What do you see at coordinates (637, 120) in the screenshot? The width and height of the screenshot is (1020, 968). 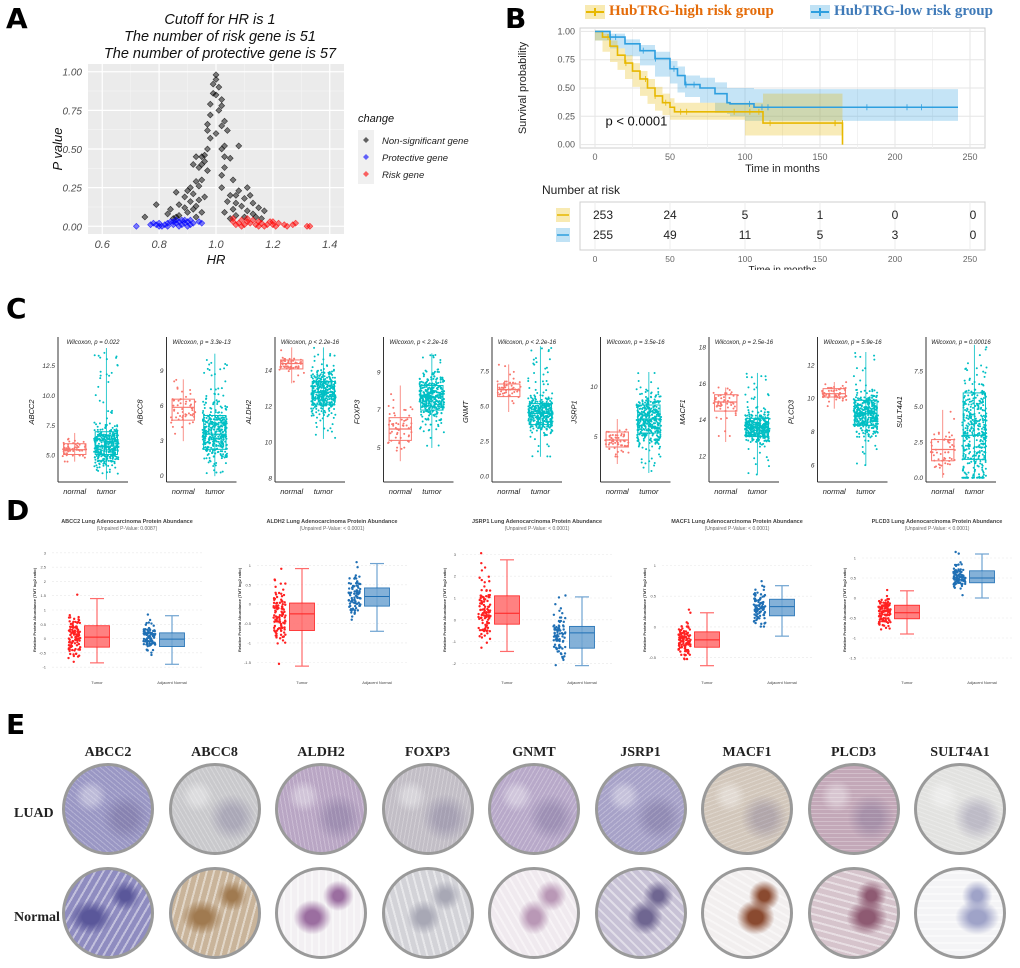 I see `p-value-annotation: p < 0.0001` at bounding box center [637, 120].